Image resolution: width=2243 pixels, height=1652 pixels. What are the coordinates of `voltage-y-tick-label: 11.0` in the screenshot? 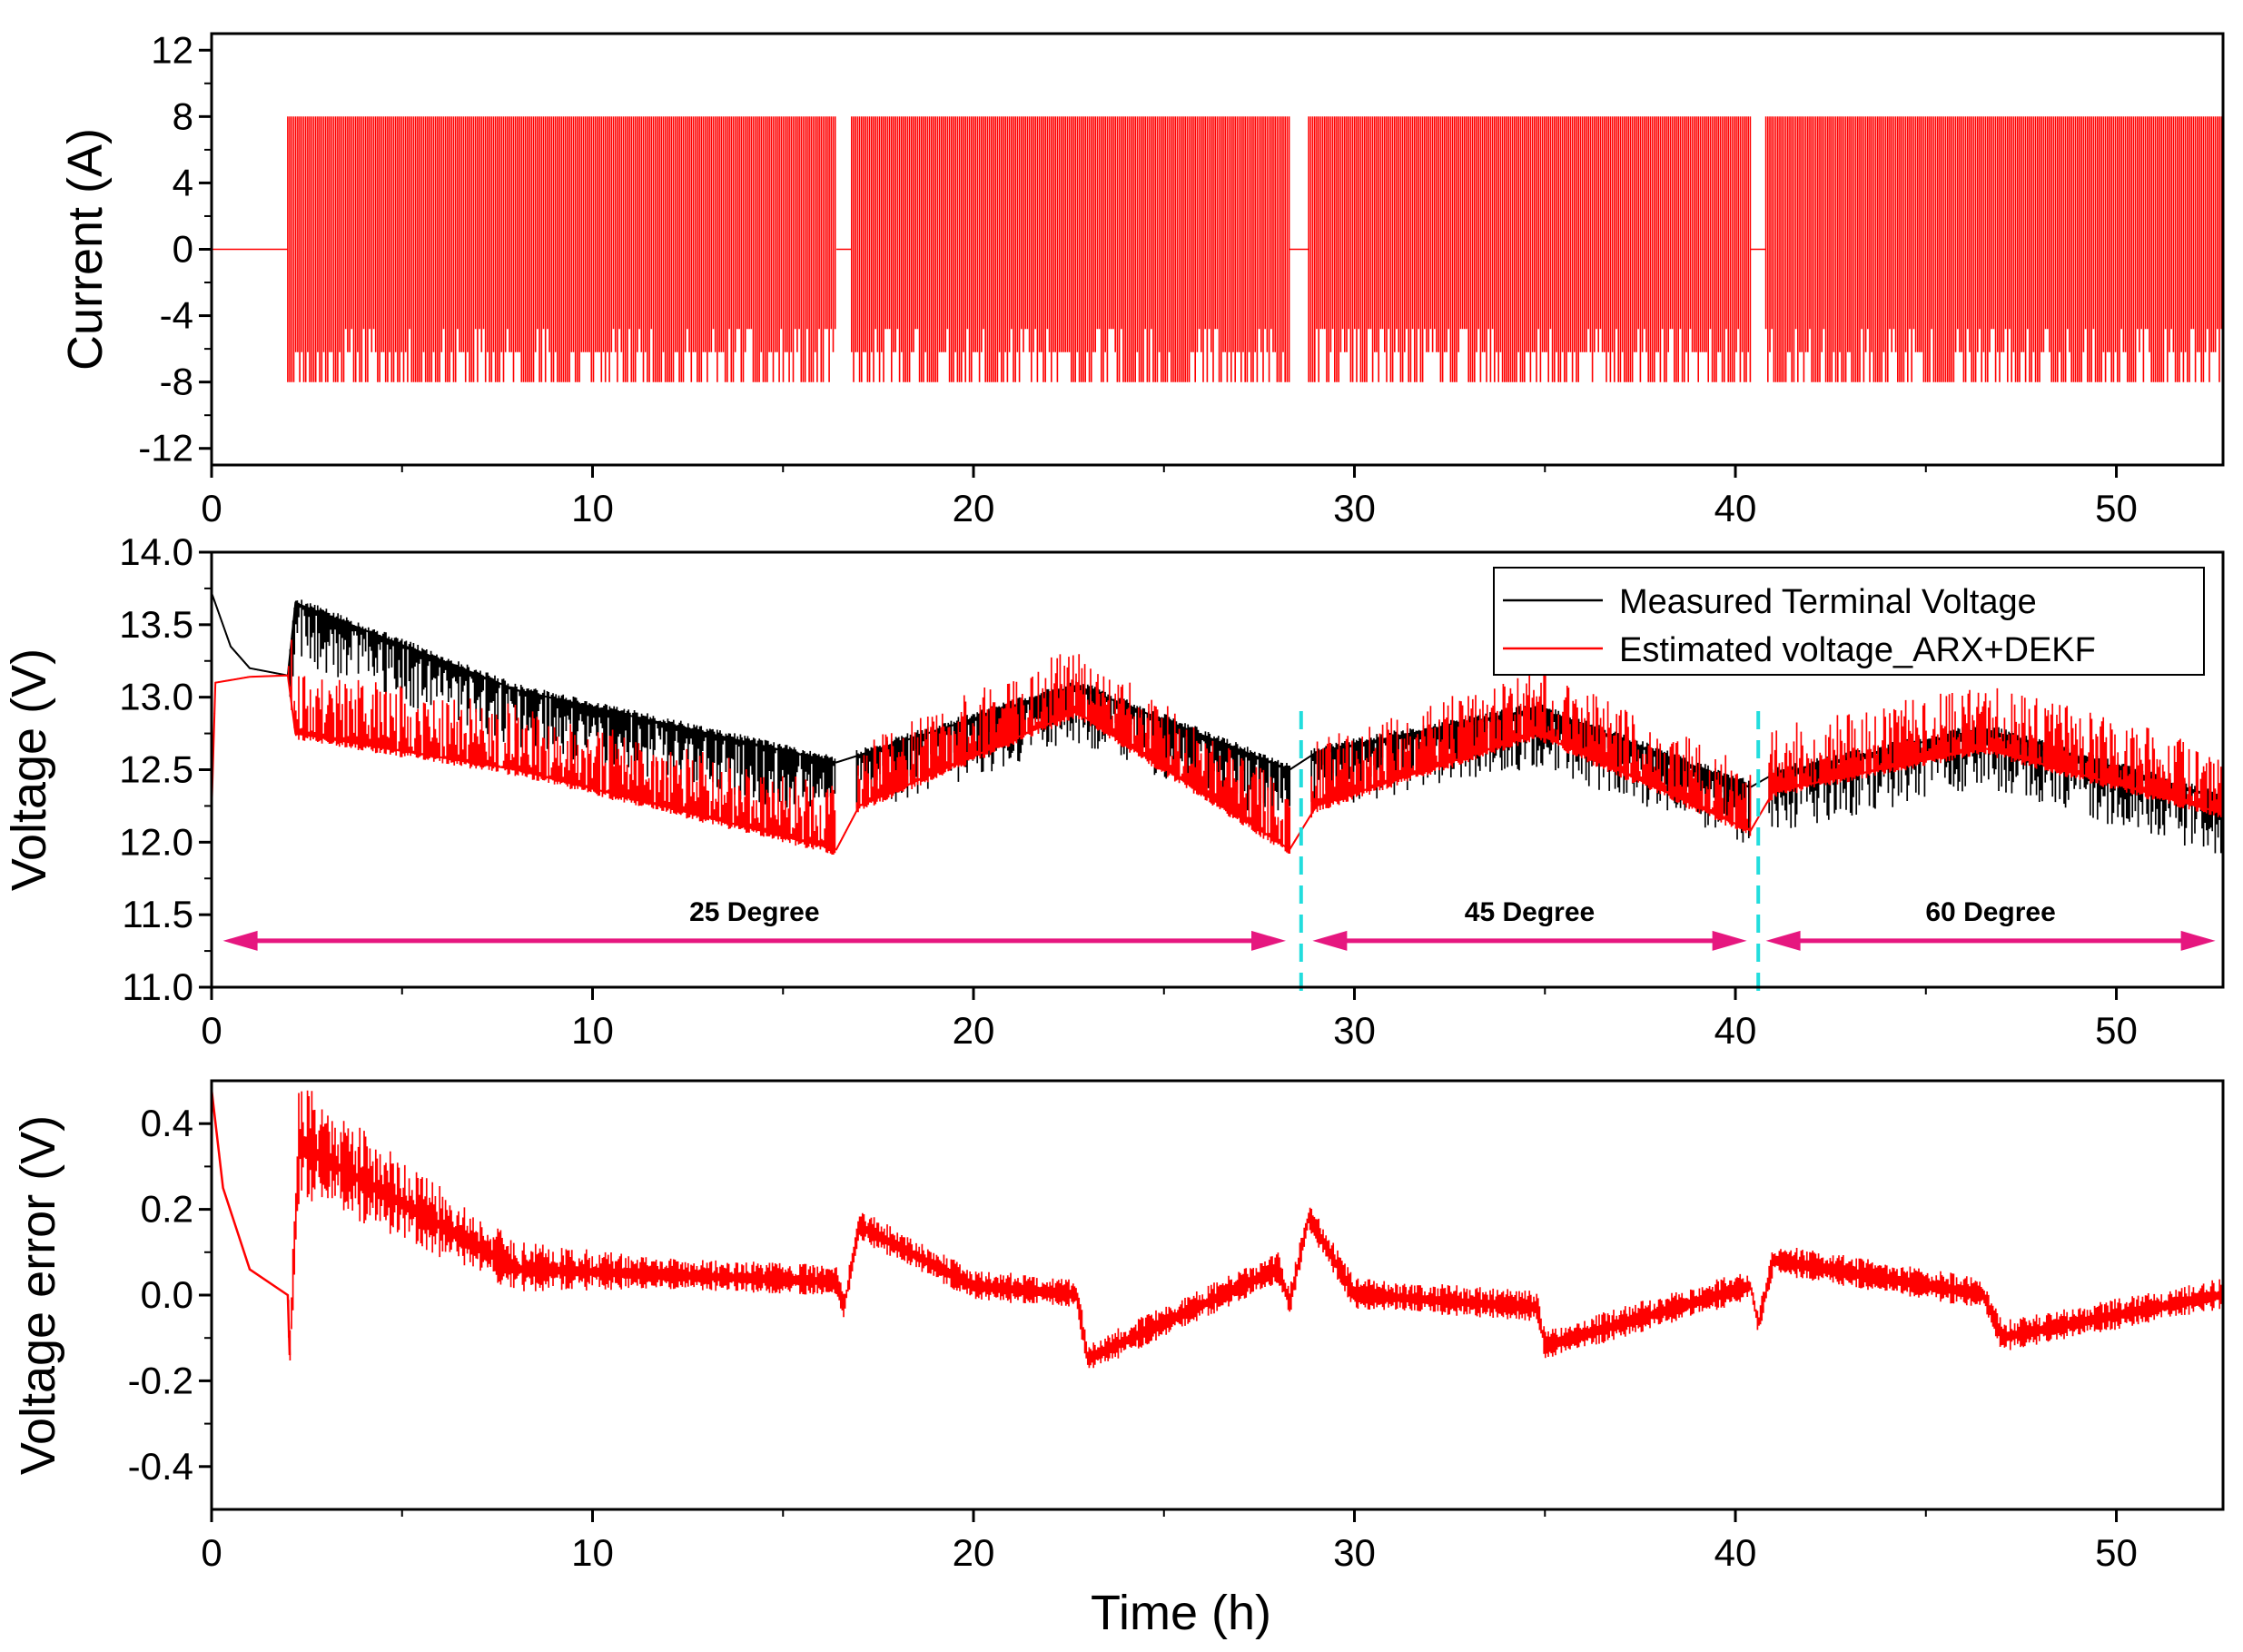 It's located at (157, 986).